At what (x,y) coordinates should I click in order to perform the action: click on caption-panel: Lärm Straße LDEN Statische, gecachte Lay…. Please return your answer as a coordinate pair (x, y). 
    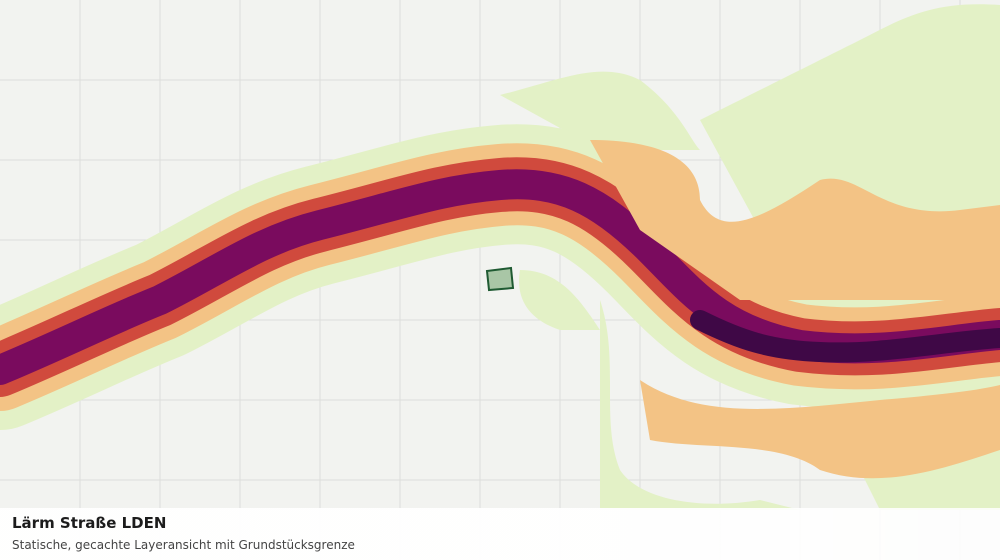
    Looking at the image, I should click on (500, 534).